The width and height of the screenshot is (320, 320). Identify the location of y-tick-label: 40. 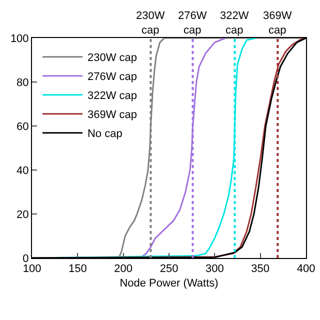
(22, 170).